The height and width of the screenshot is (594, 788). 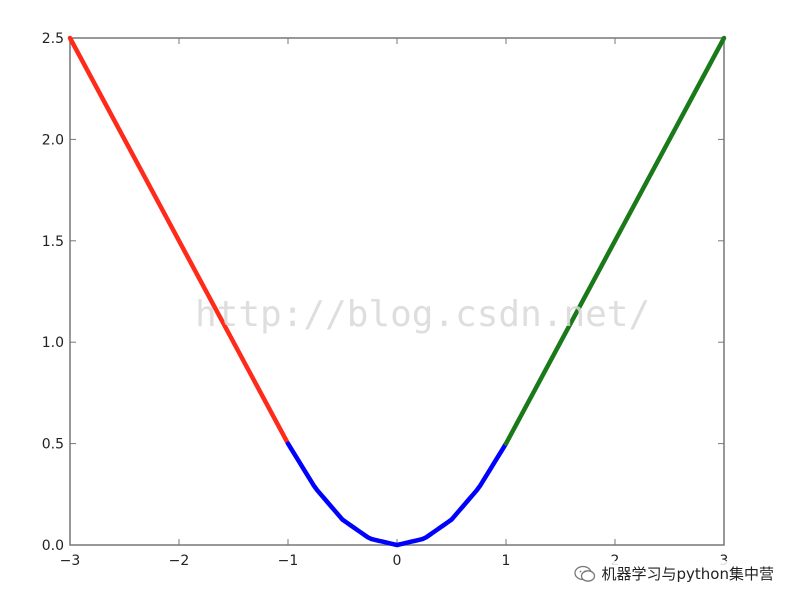 What do you see at coordinates (288, 561) in the screenshot?
I see `x-tick-label: −1` at bounding box center [288, 561].